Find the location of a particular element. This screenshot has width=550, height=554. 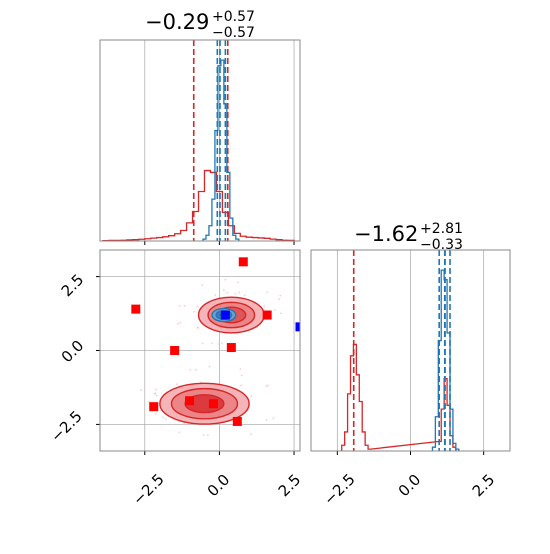

y-tick-label: 0.0 is located at coordinates (73, 352).